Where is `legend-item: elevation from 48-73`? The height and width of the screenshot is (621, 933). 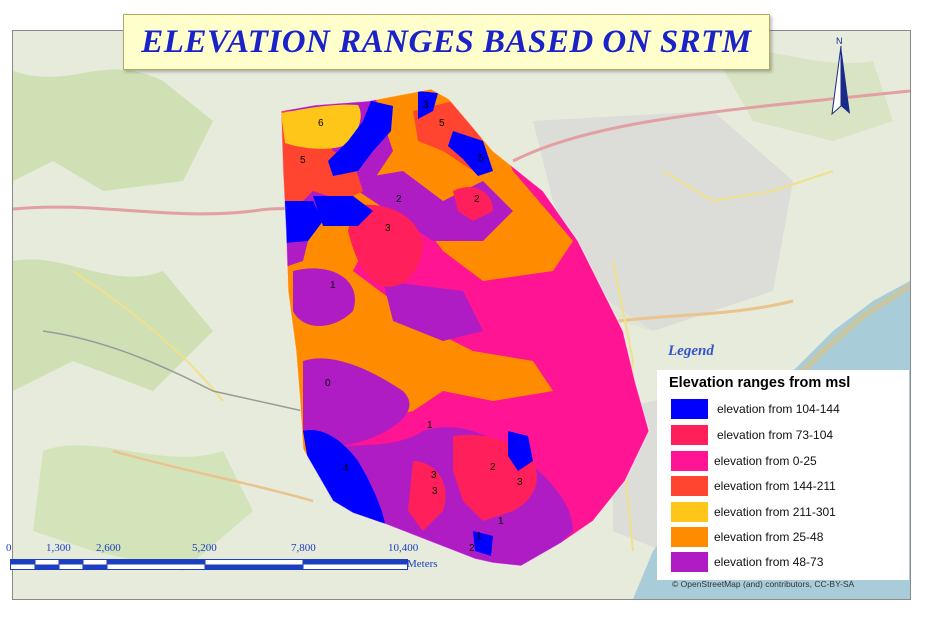 legend-item: elevation from 48-73 is located at coordinates (786, 563).